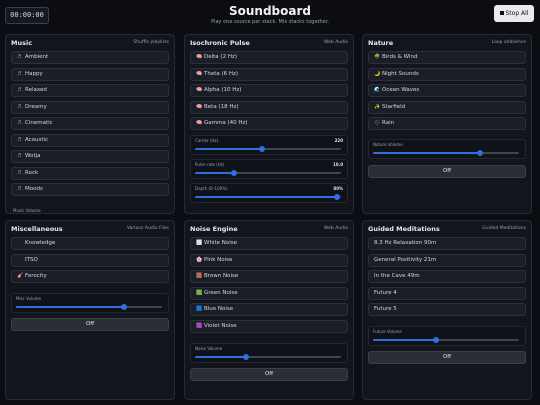 The image size is (540, 405). Describe the element at coordinates (246, 357) in the screenshot. I see `noise-volume-handle` at that location.